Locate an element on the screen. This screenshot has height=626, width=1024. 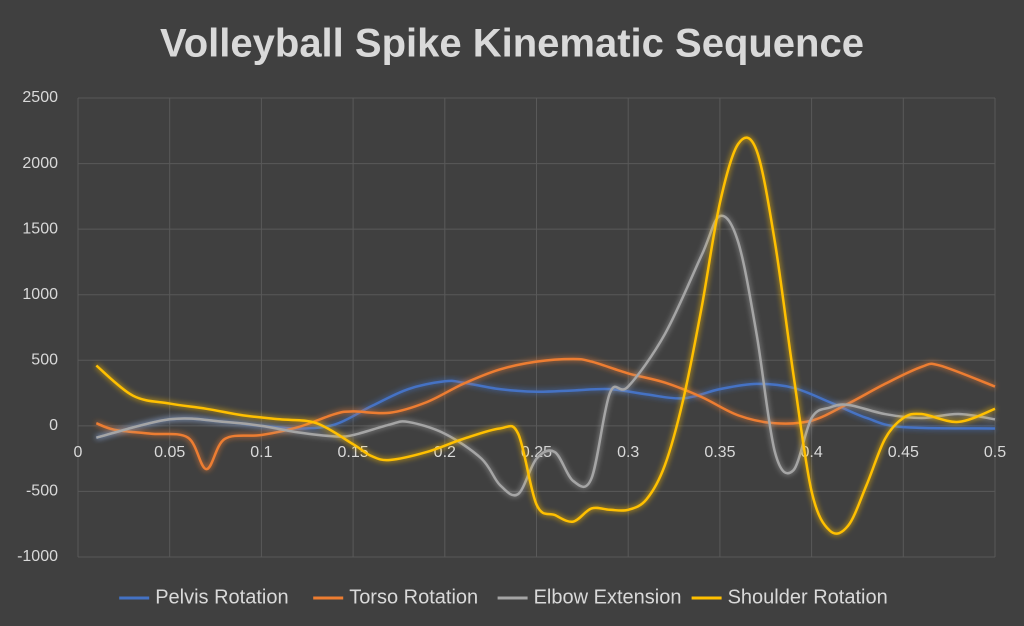
x-tick-label: 0.3 is located at coordinates (628, 452).